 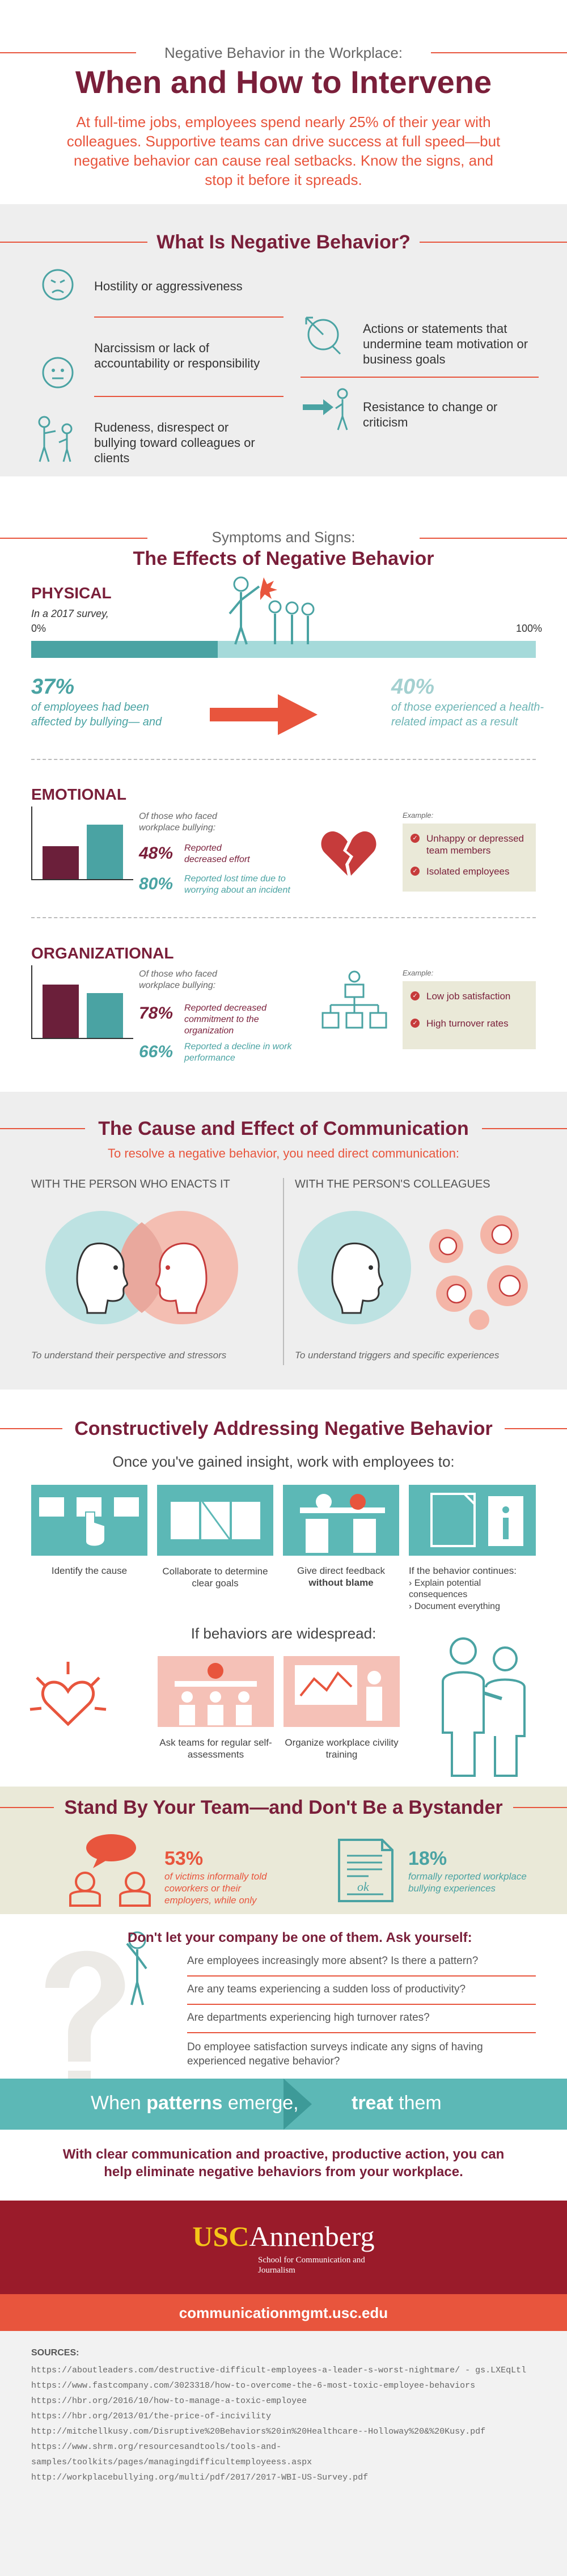 I want to click on banner-left-bold: patterns, so click(x=184, y=2103).